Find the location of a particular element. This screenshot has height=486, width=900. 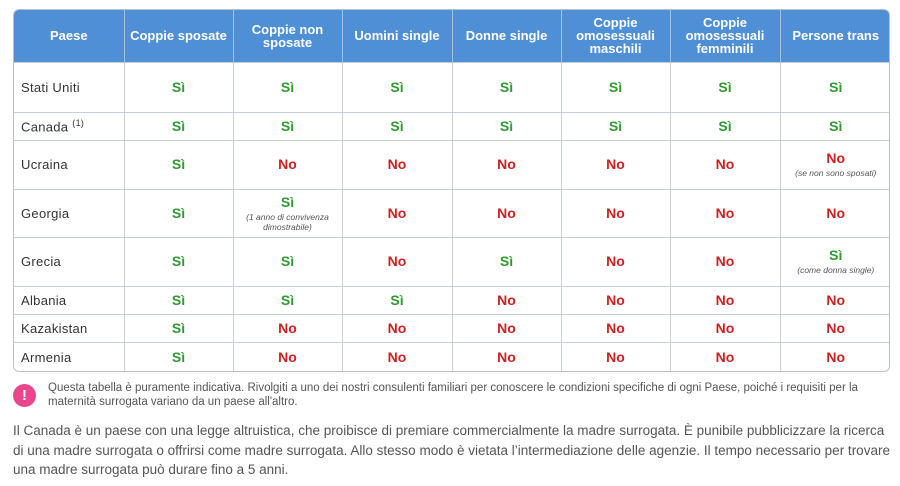

country-cell: Georgia is located at coordinates (69, 213).